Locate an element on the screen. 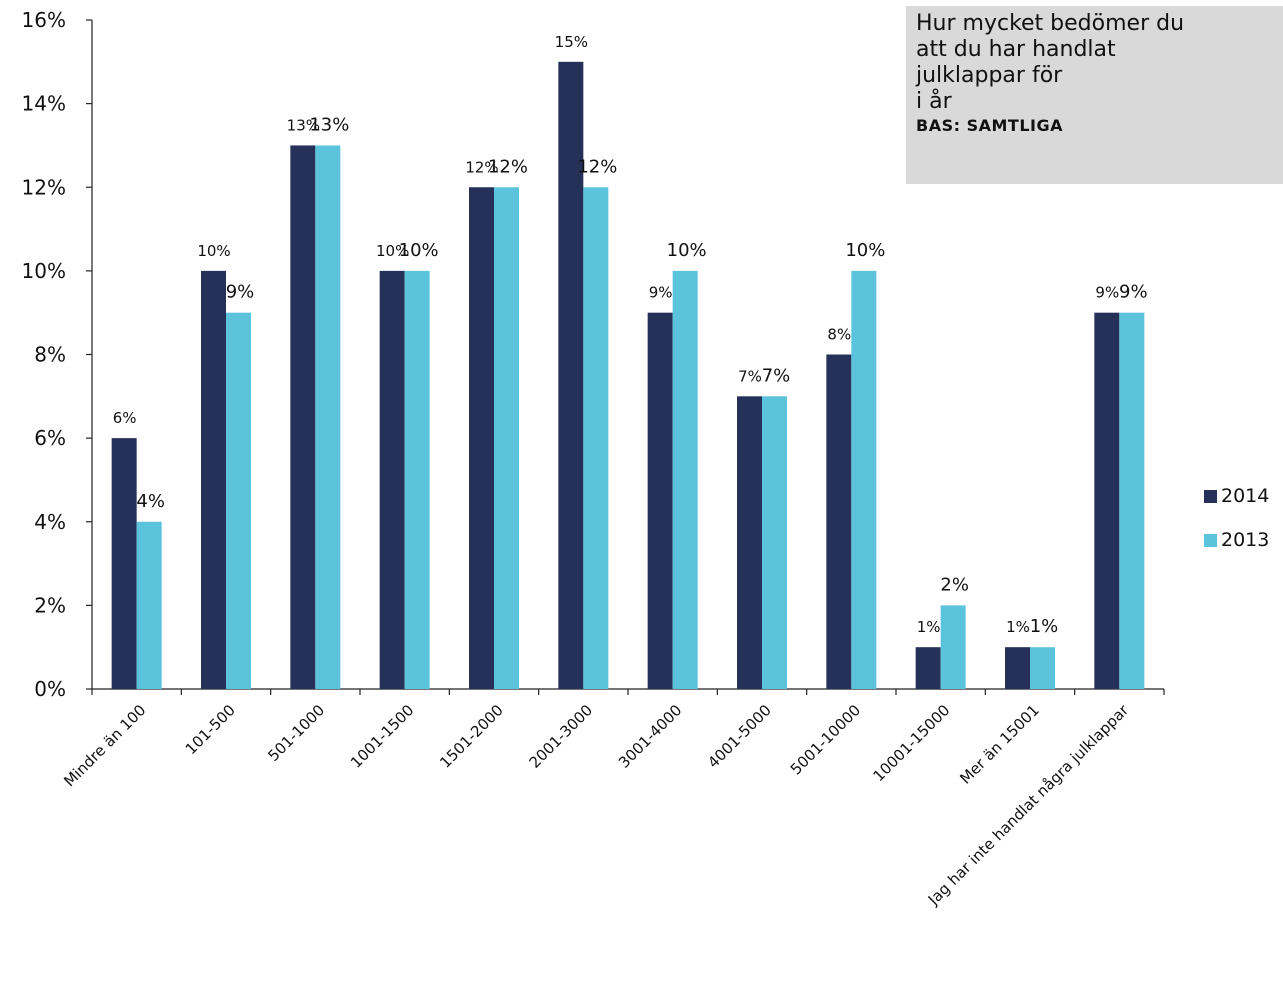 The width and height of the screenshot is (1283, 991). data-label-2014: 7% is located at coordinates (750, 376).